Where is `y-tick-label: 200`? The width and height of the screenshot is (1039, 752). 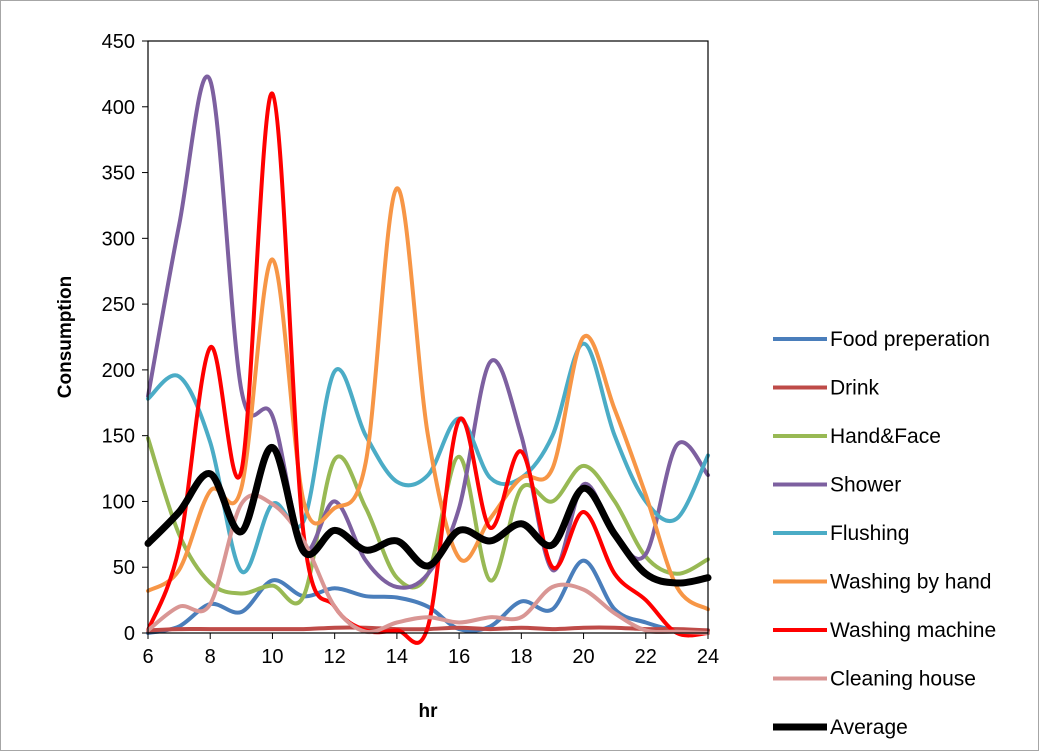
y-tick-label: 200 is located at coordinates (118, 371).